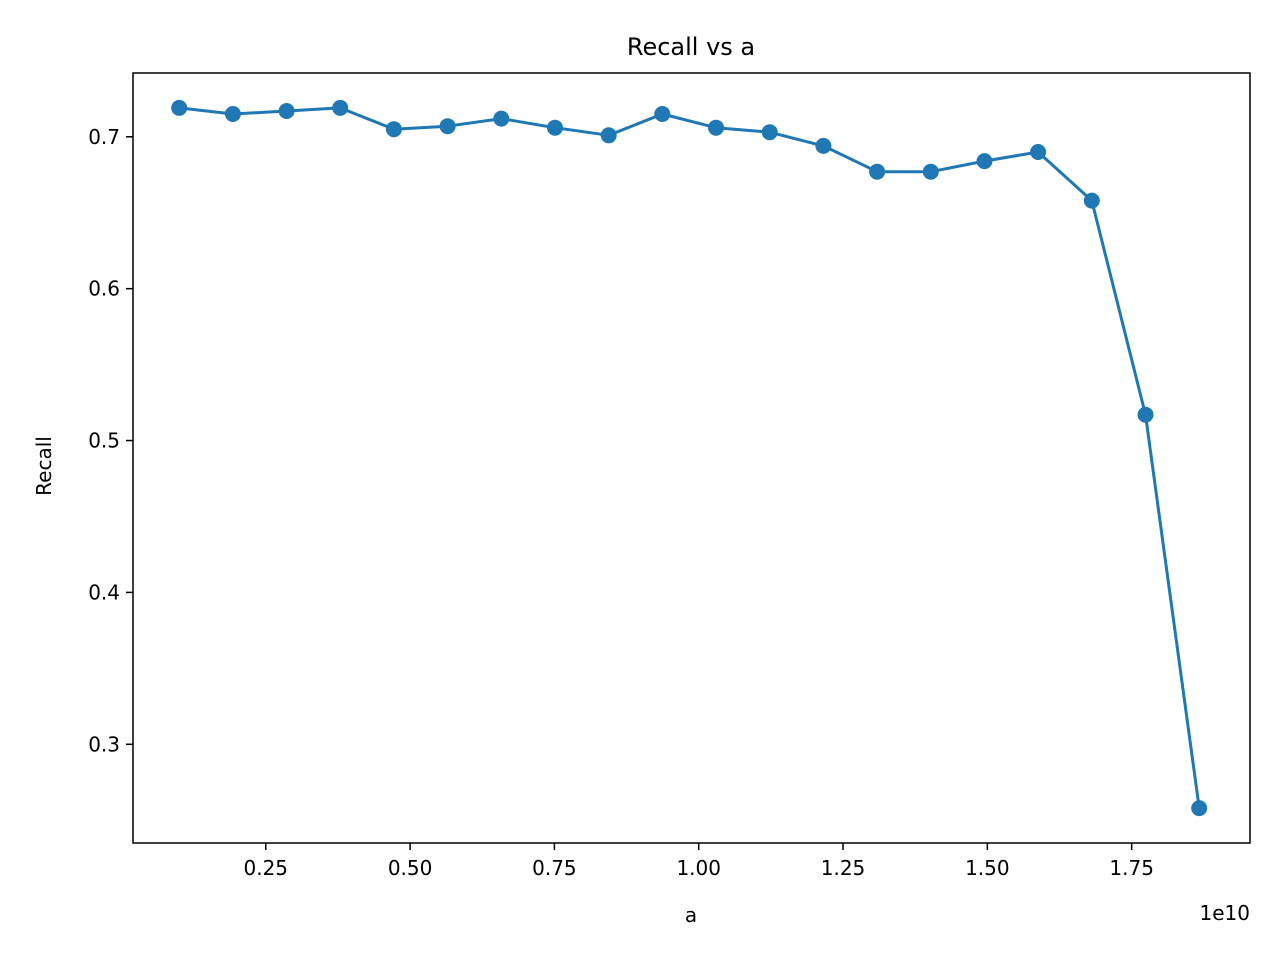  I want to click on y-tick-label: 0.4, so click(104, 592).